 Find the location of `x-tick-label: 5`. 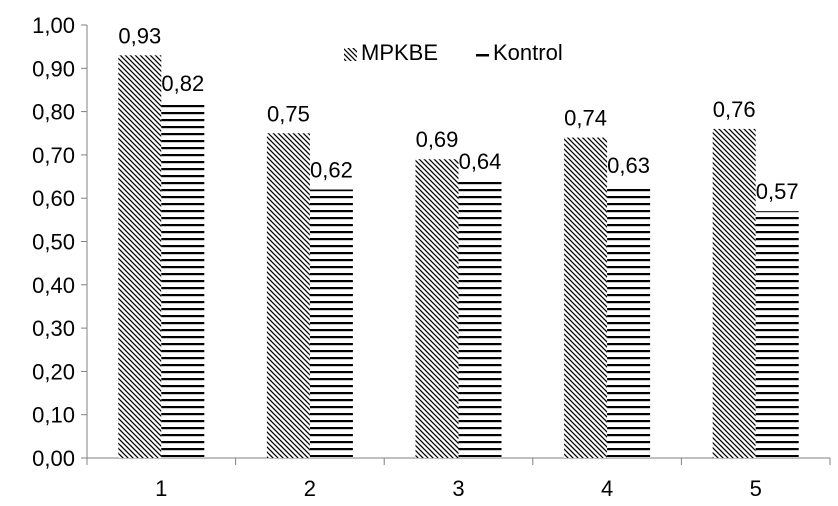

x-tick-label: 5 is located at coordinates (756, 488).